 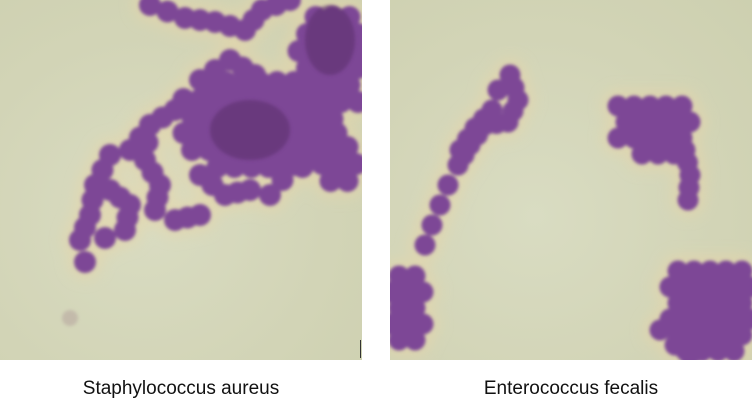 What do you see at coordinates (571, 388) in the screenshot?
I see `caption-enterococcus: Enterococcus fecalis` at bounding box center [571, 388].